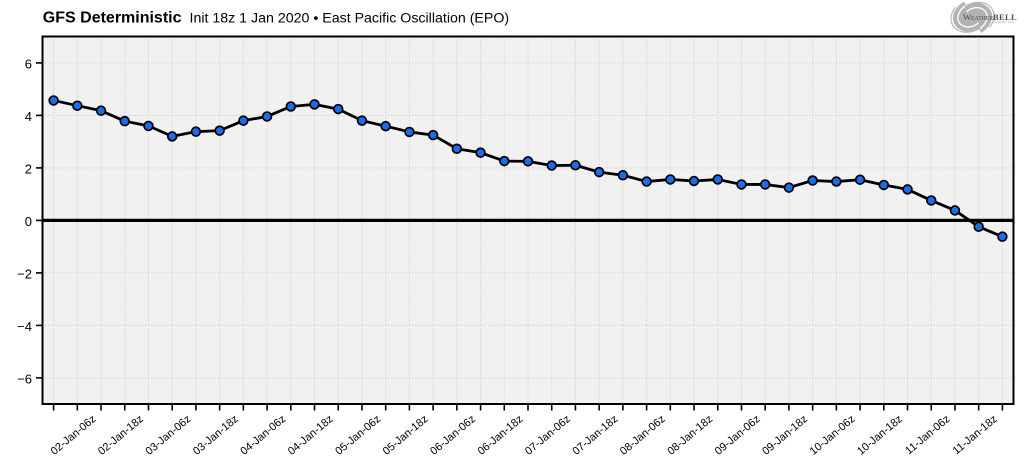 The width and height of the screenshot is (1024, 464). What do you see at coordinates (28, 116) in the screenshot?
I see `svg-text: 4` at bounding box center [28, 116].